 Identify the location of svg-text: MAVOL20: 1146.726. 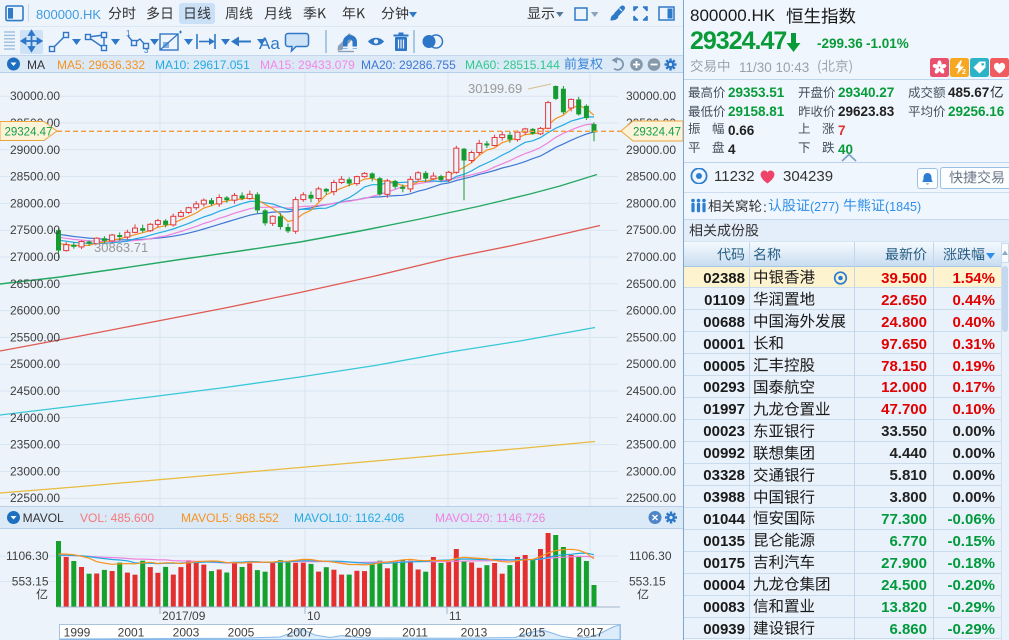
(490, 518).